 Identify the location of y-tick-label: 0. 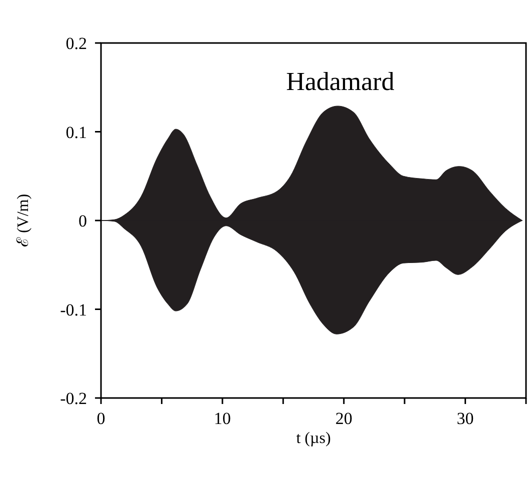
(82, 221).